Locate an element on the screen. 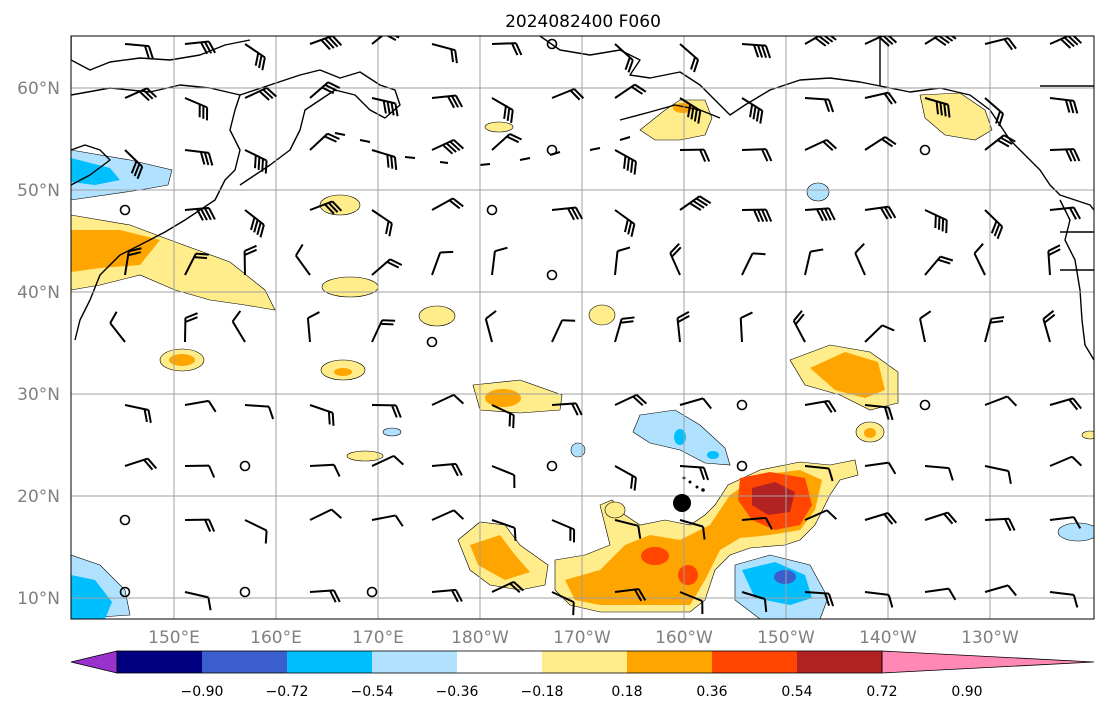 This screenshot has width=1105, height=712. colorbar is located at coordinates (582, 662).